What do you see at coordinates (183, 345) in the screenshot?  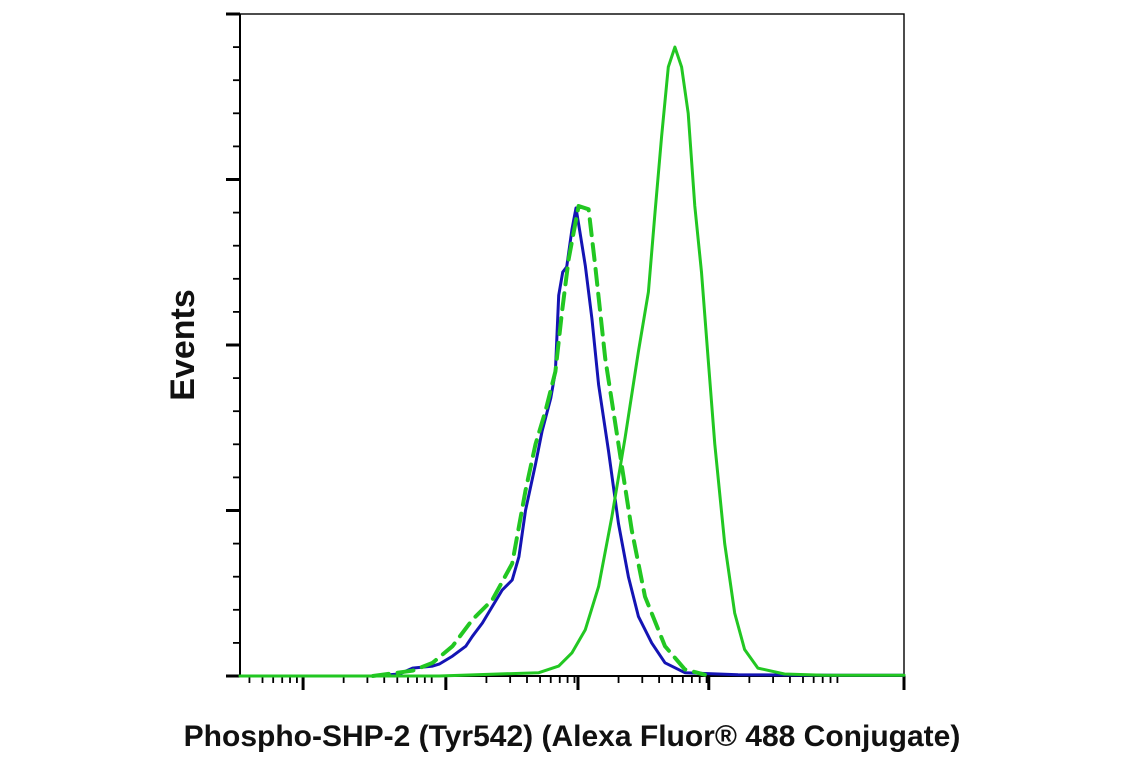 I see `y-axis-label: Events` at bounding box center [183, 345].